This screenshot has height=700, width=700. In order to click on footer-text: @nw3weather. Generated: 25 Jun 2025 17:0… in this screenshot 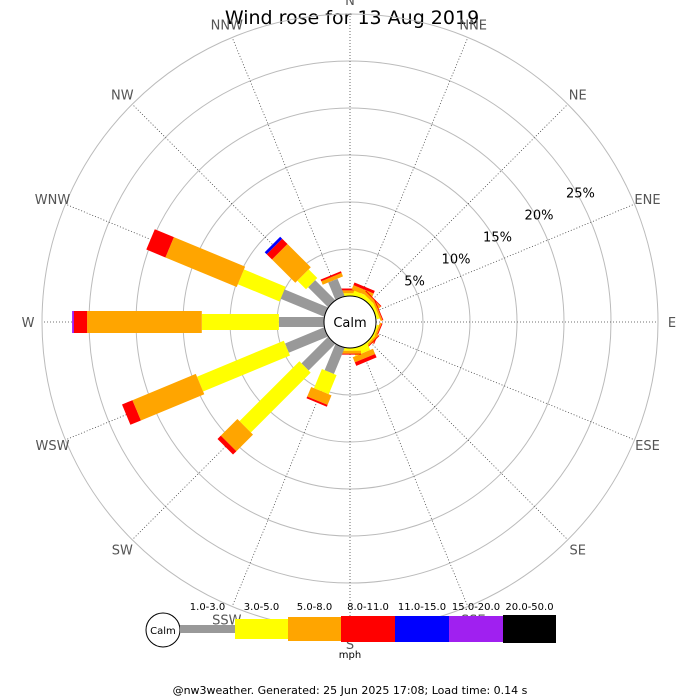, I will do `click(350, 690)`.